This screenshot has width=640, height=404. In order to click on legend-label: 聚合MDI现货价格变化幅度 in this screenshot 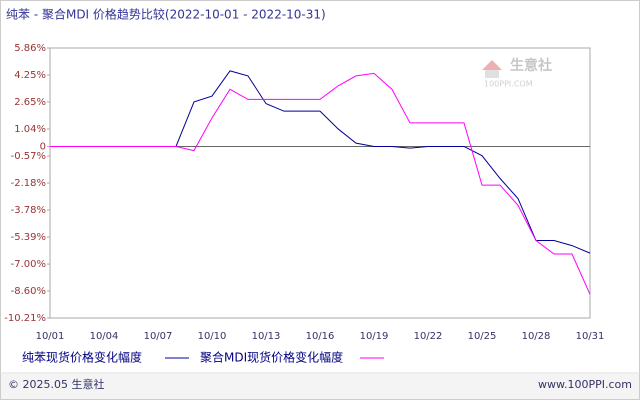, I will do `click(271, 357)`.